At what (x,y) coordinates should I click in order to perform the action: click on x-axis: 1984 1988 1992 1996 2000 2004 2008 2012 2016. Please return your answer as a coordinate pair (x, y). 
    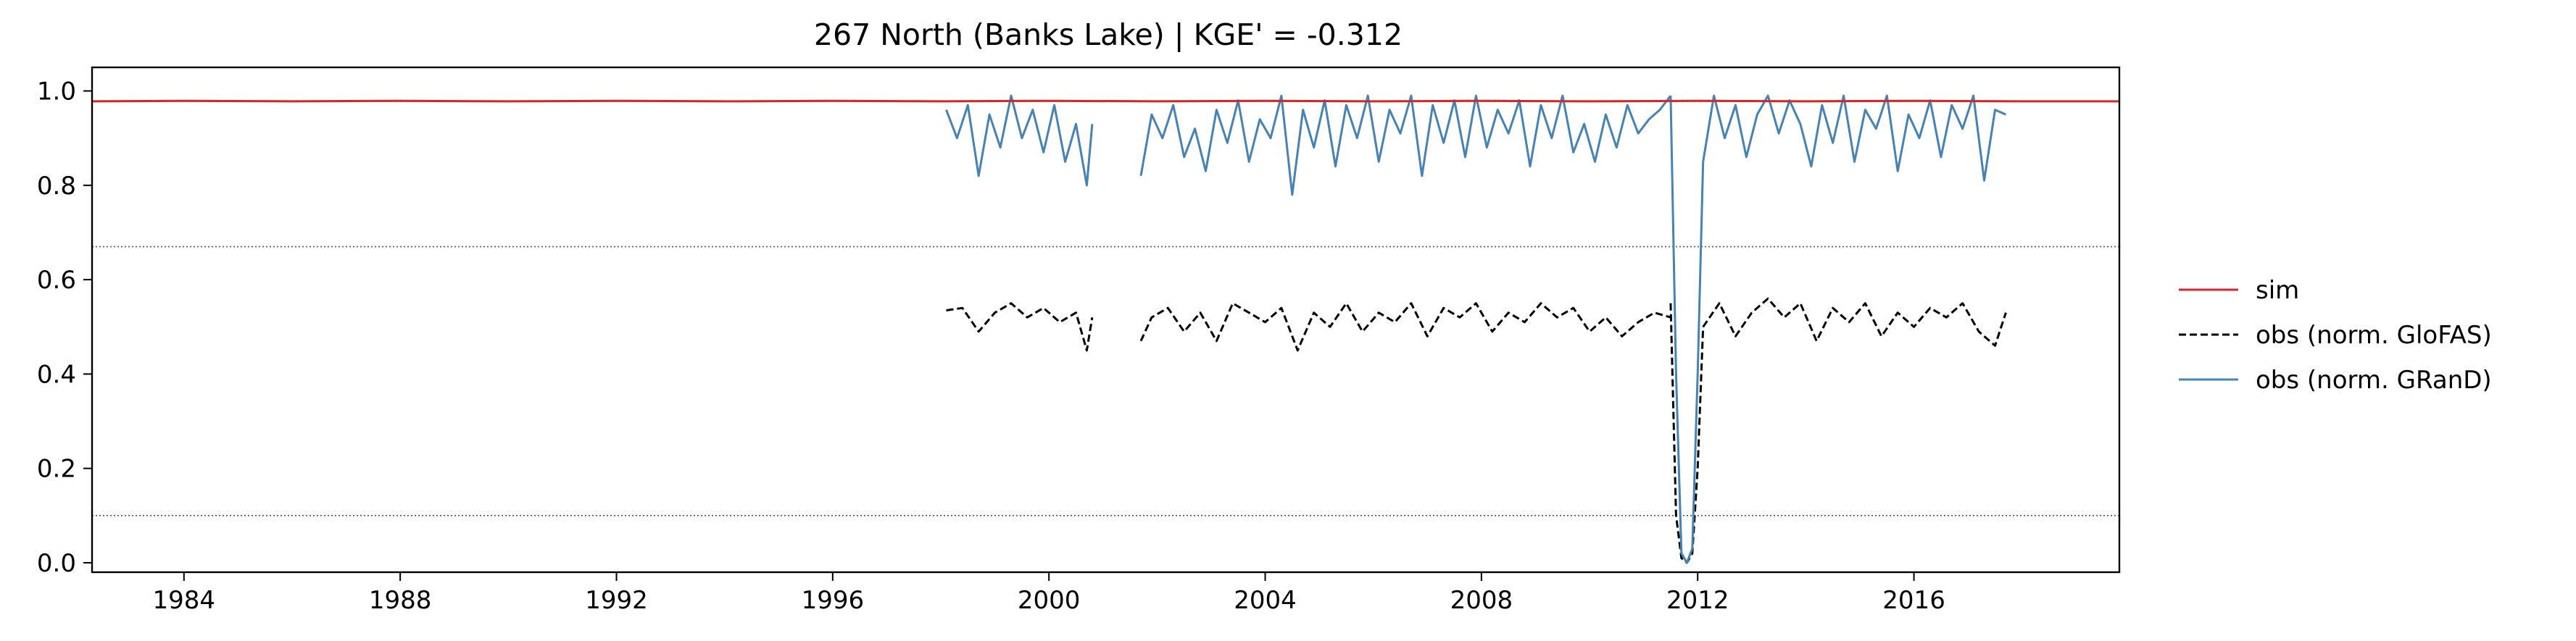
    Looking at the image, I should click on (1049, 593).